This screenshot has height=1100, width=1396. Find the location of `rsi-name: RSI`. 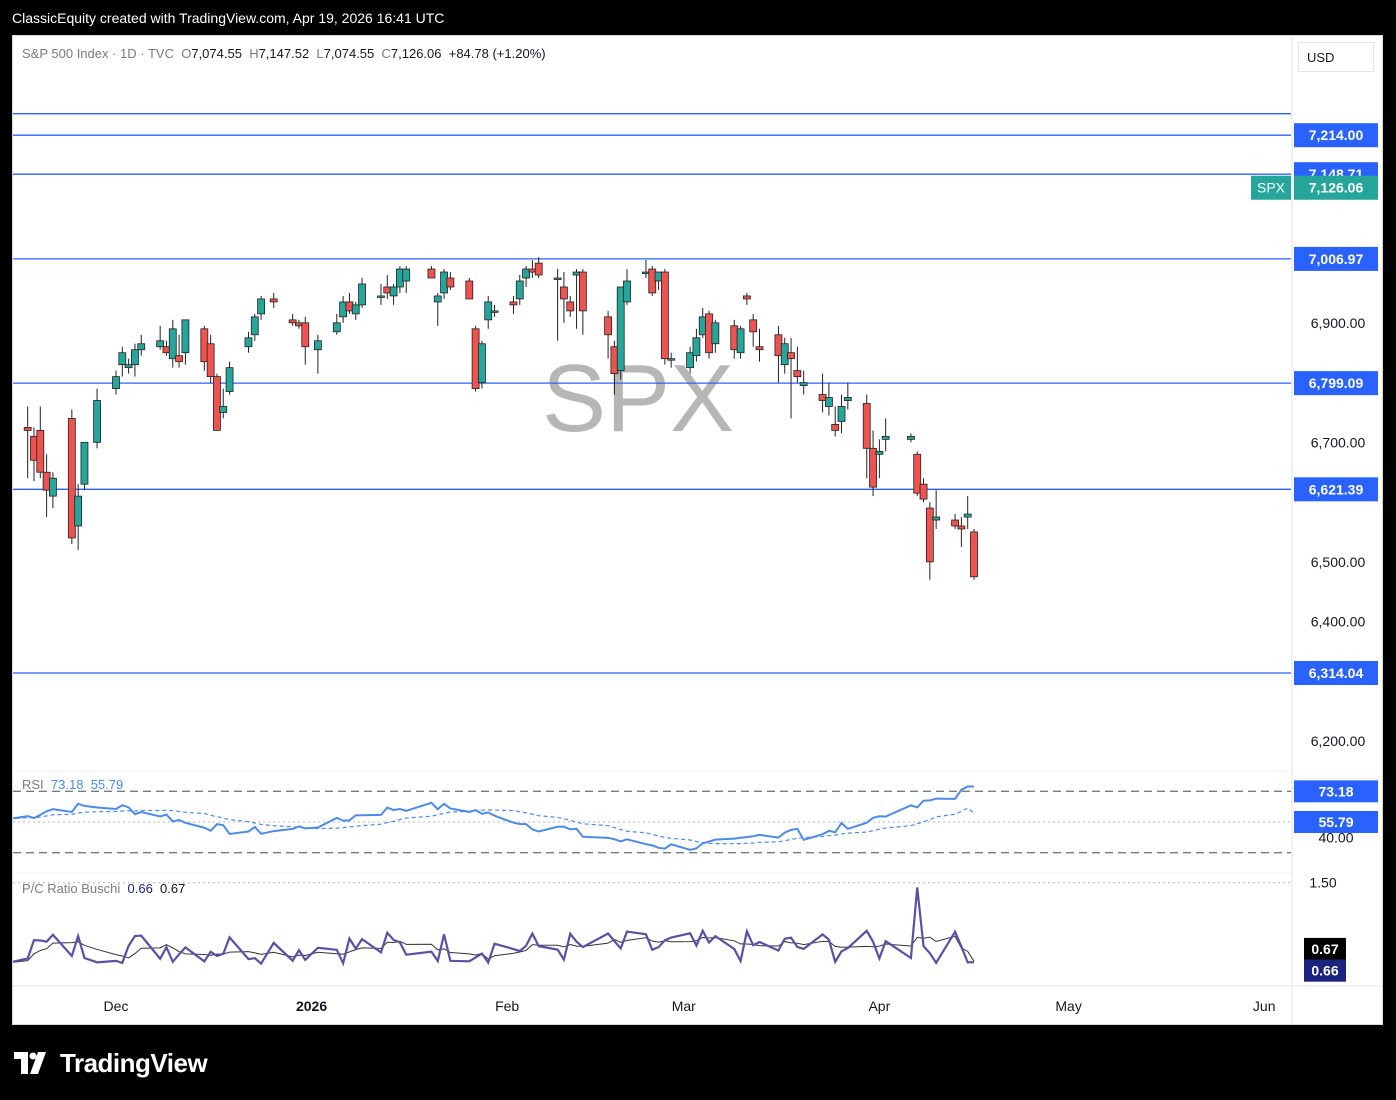

rsi-name: RSI is located at coordinates (33, 784).